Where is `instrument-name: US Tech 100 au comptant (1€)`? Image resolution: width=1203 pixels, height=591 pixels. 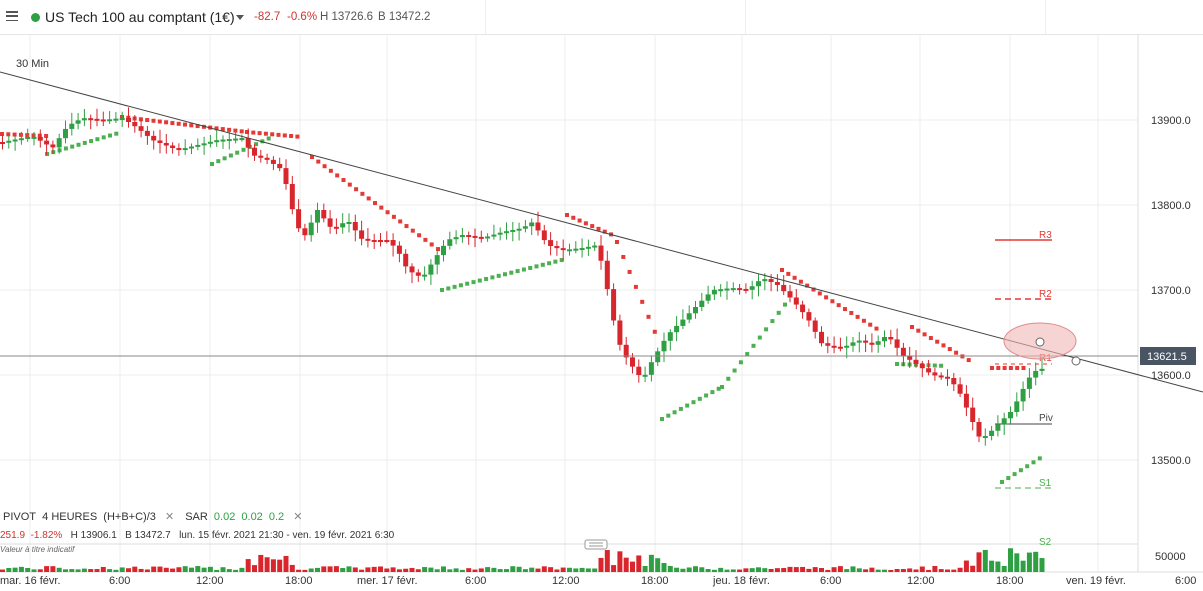
instrument-name: US Tech 100 au comptant (1€) is located at coordinates (140, 17).